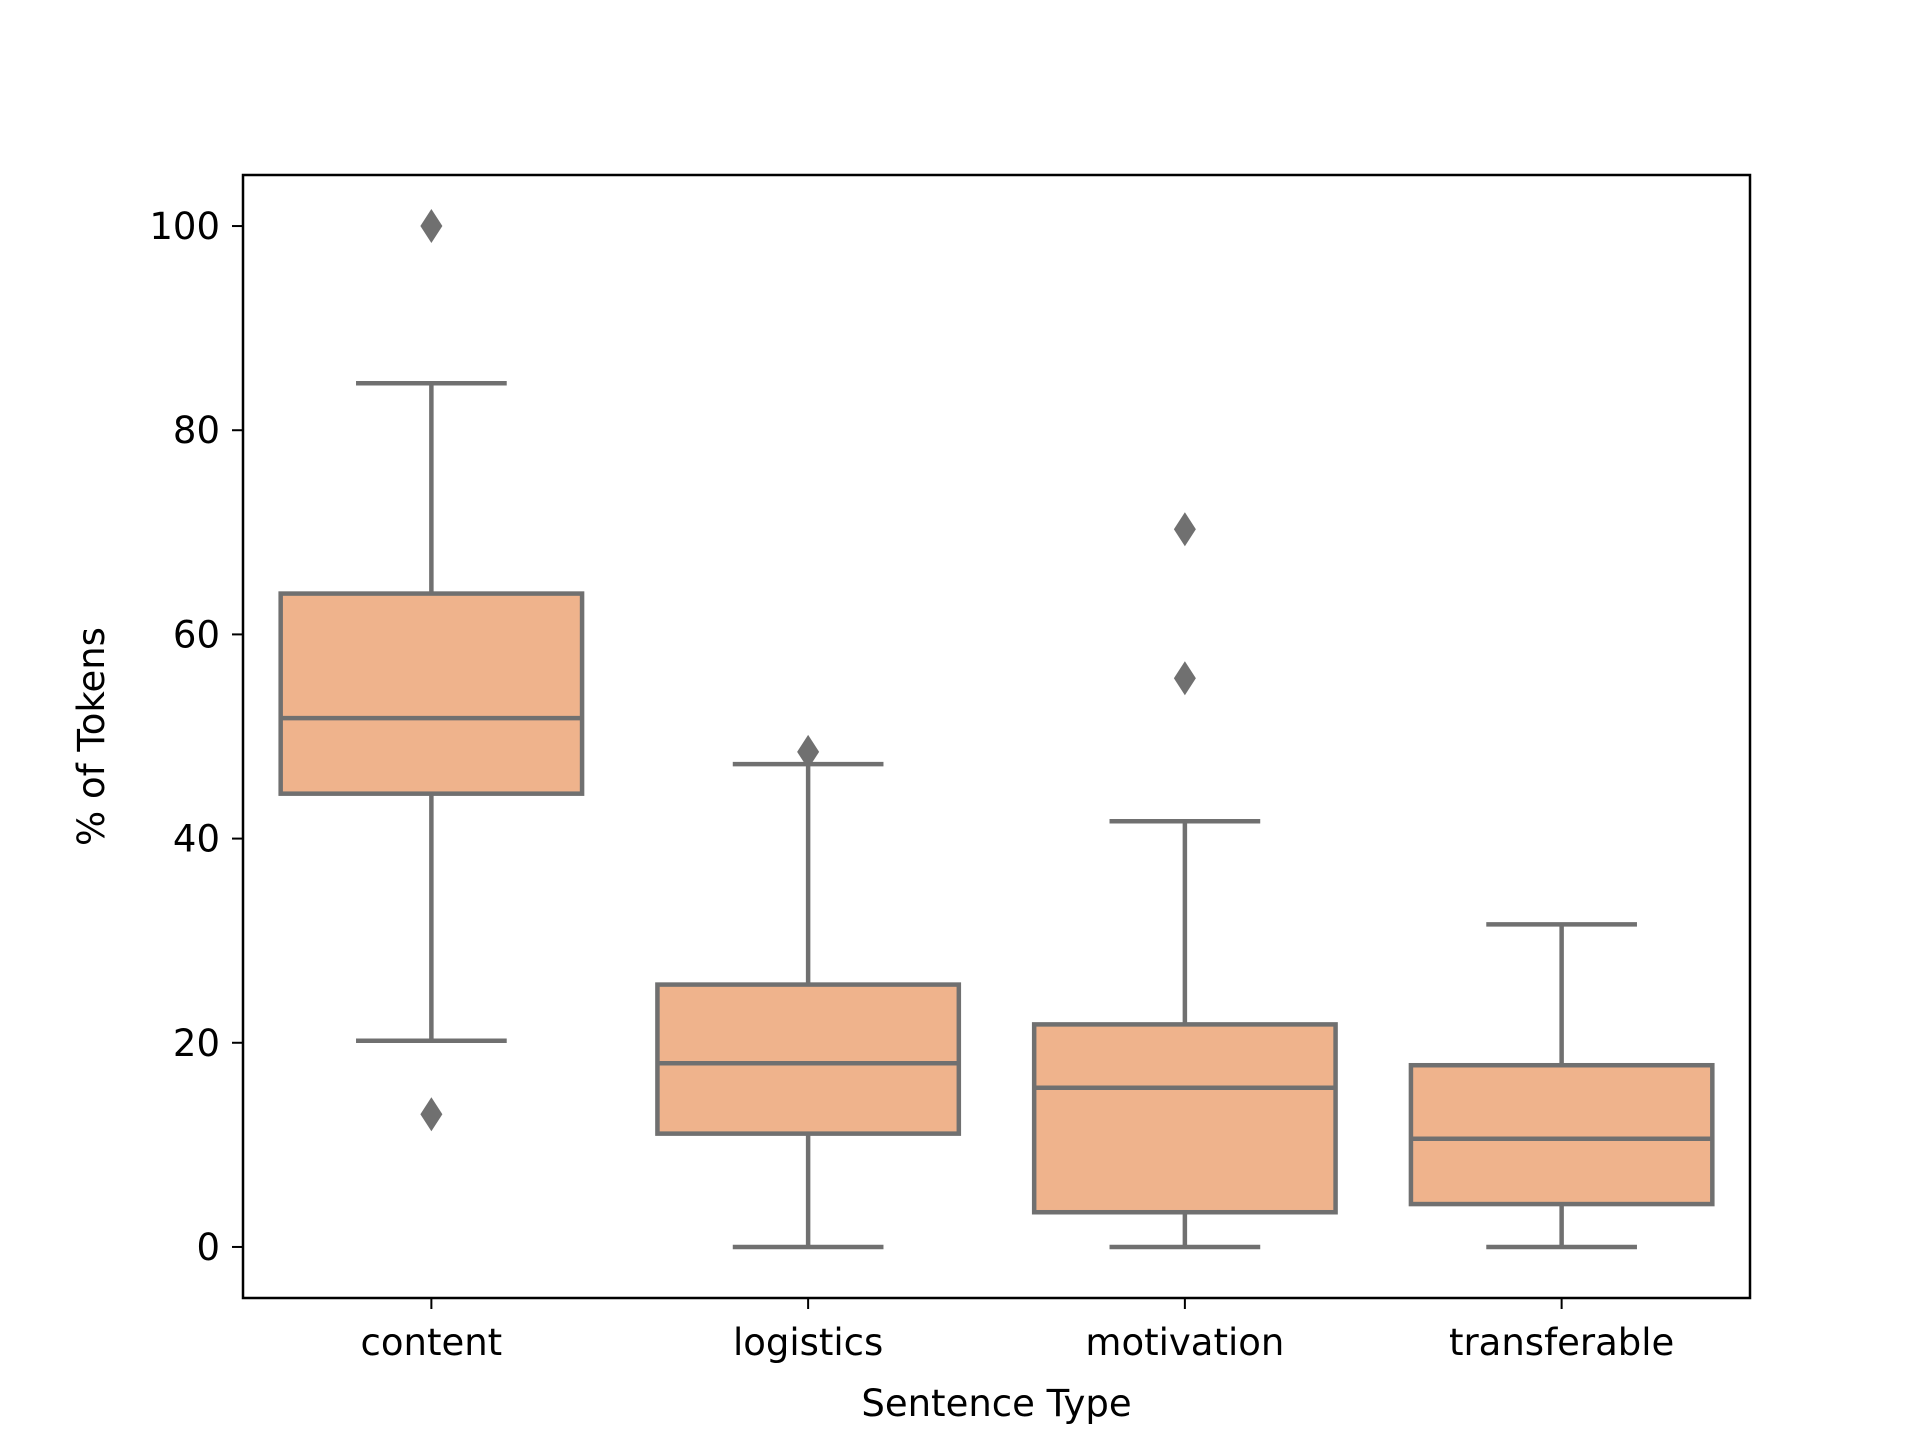 Image resolution: width=1920 pixels, height=1440 pixels. I want to click on iqr-box-logistics, so click(808, 1059).